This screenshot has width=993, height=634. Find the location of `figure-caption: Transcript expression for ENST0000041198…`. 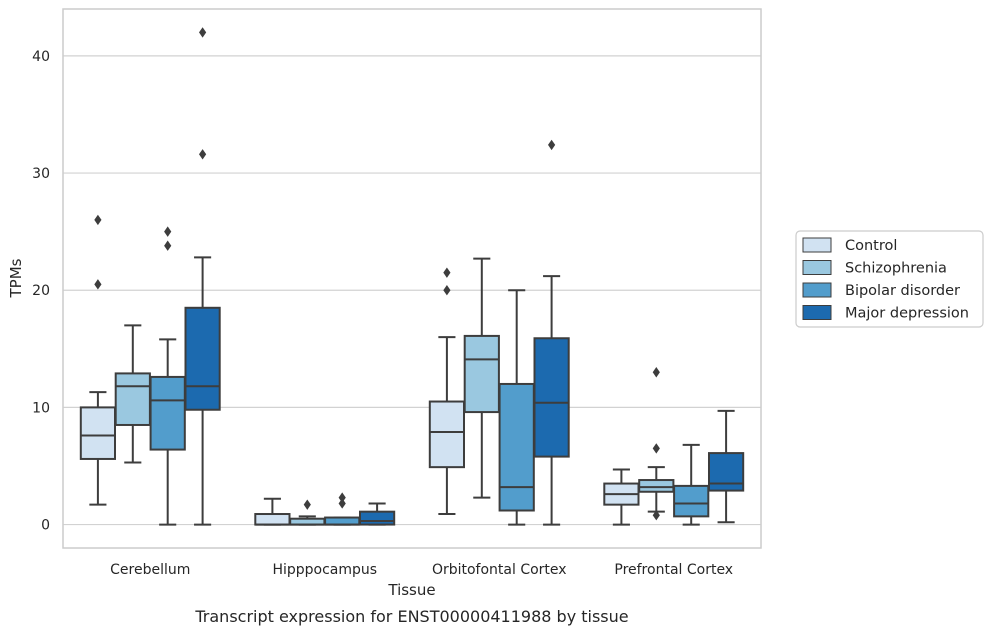

figure-caption: Transcript expression for ENST0000041198… is located at coordinates (411, 616).